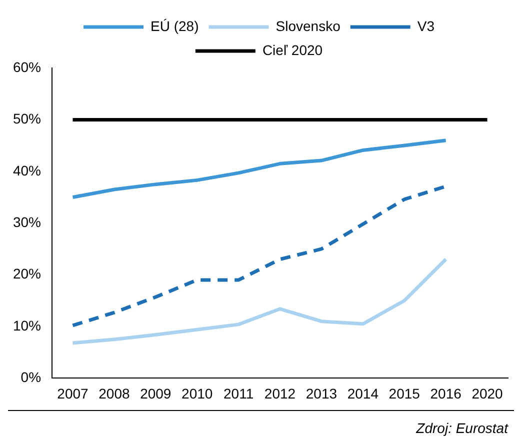 This screenshot has width=522, height=445. I want to click on x-tick-label: 2020, so click(488, 393).